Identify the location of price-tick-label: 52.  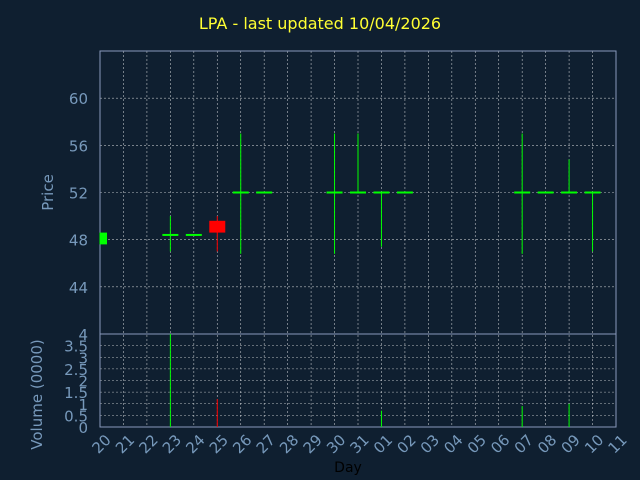
(78, 194).